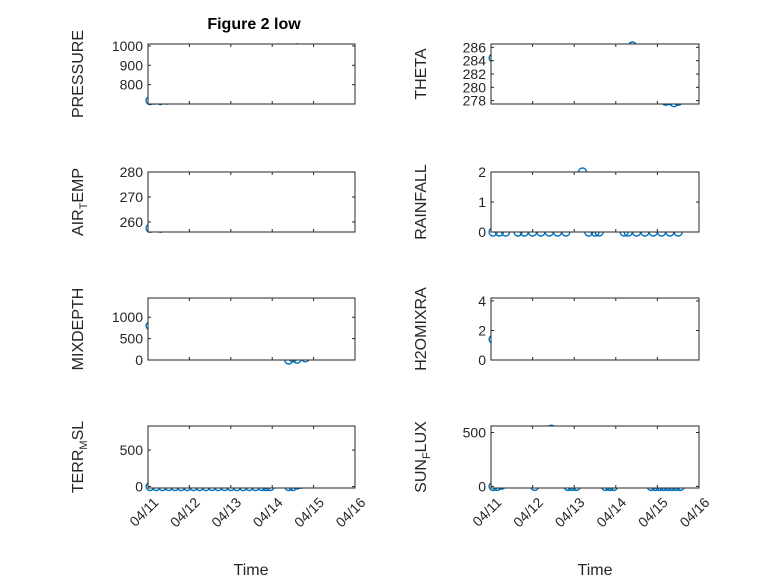 The width and height of the screenshot is (778, 583). What do you see at coordinates (421, 202) in the screenshot?
I see `y-axis-label: RAINFALL` at bounding box center [421, 202].